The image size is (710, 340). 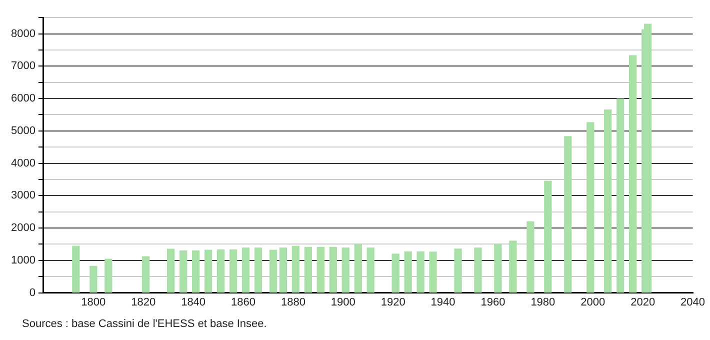 I want to click on y-tick-label: 0, so click(x=32, y=292).